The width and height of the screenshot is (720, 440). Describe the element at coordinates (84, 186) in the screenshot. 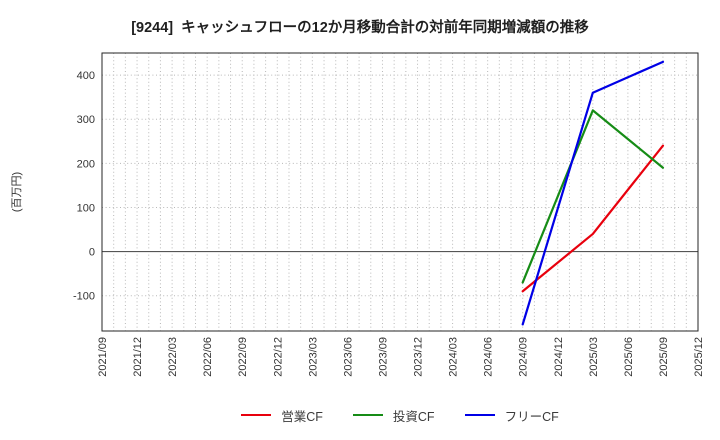

I see `y-tick-labels: -100 0 100 200 300 400` at that location.